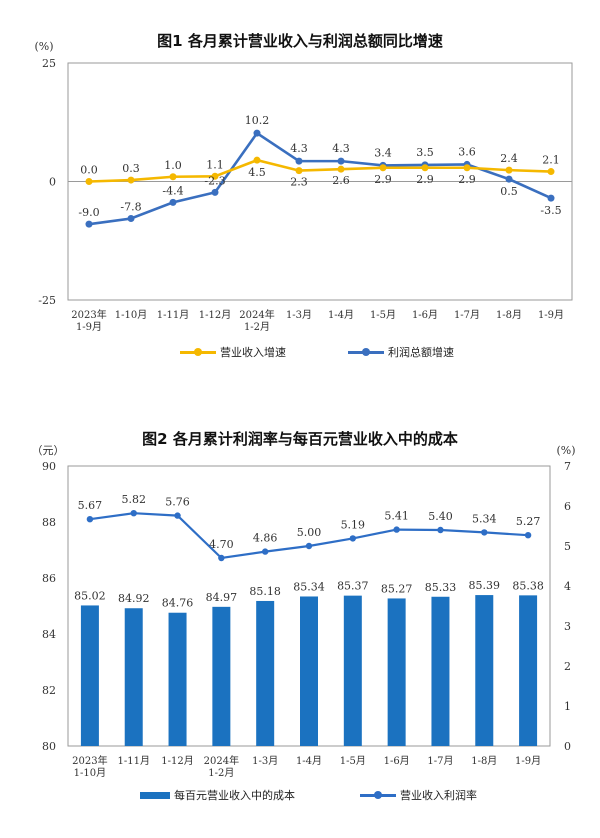 The width and height of the screenshot is (600, 838). What do you see at coordinates (567, 586) in the screenshot?
I see `chart-2-y-right-tick: 4` at bounding box center [567, 586].